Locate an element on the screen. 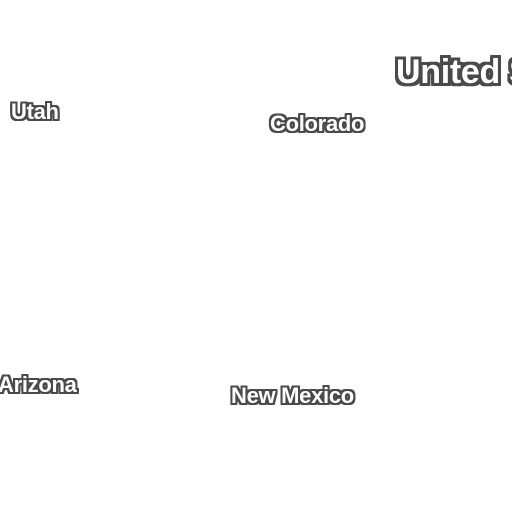 The width and height of the screenshot is (512, 512). state-label-utah: Utah is located at coordinates (35, 111).